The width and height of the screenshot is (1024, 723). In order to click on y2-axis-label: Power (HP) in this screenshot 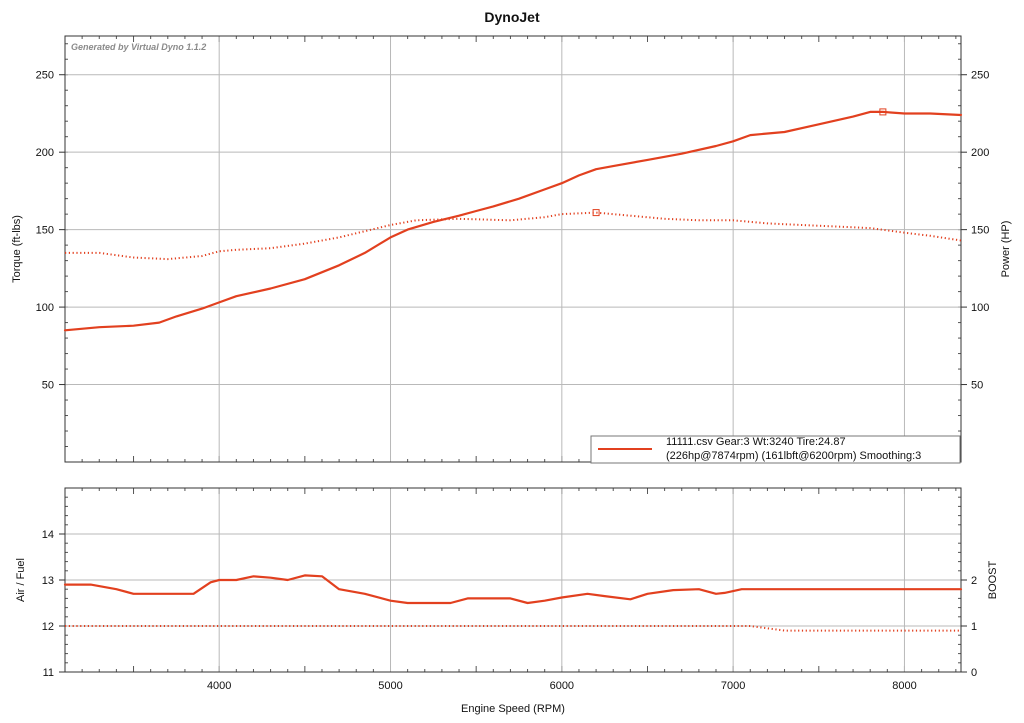, I will do `click(1006, 249)`.